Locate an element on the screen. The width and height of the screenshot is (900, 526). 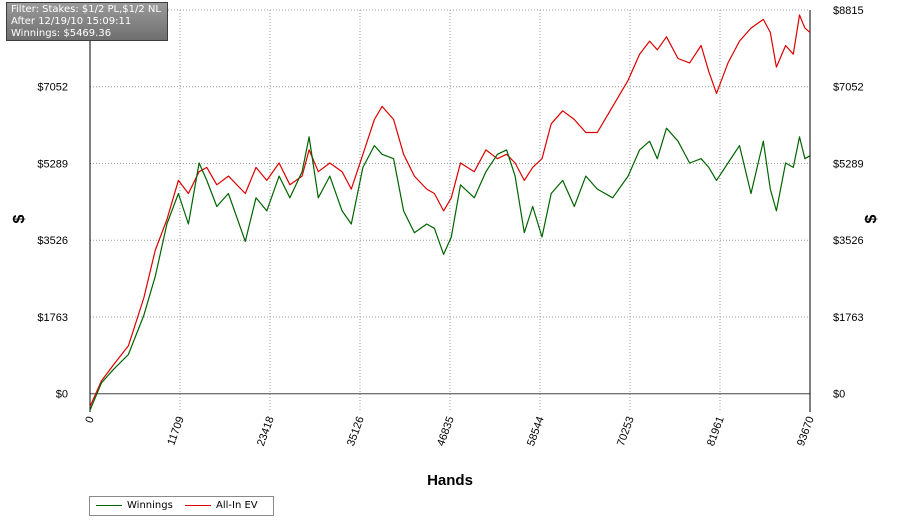
y-tick-label-right: $1763 is located at coordinates (848, 318).